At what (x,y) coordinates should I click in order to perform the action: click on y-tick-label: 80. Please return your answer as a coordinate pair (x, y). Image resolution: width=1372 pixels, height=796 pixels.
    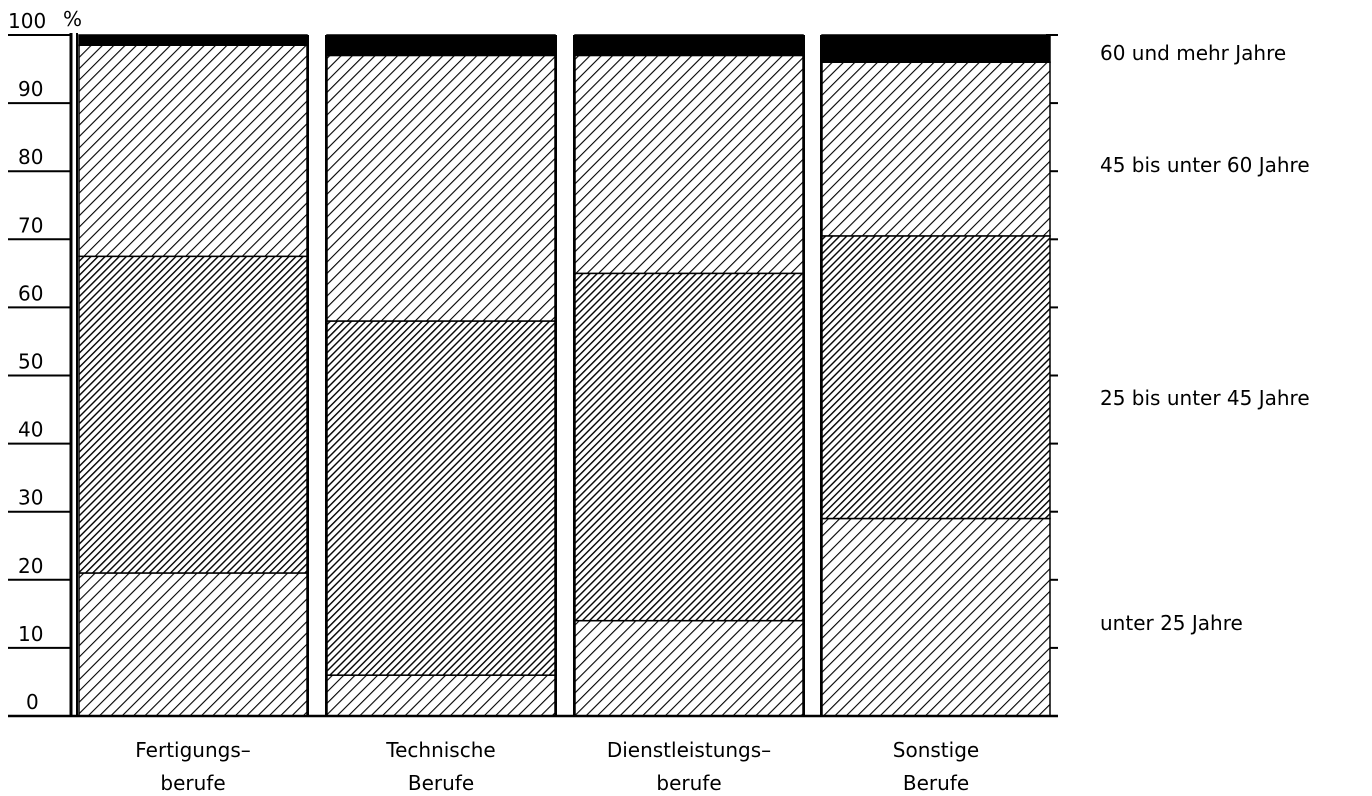
    Looking at the image, I should click on (30, 157).